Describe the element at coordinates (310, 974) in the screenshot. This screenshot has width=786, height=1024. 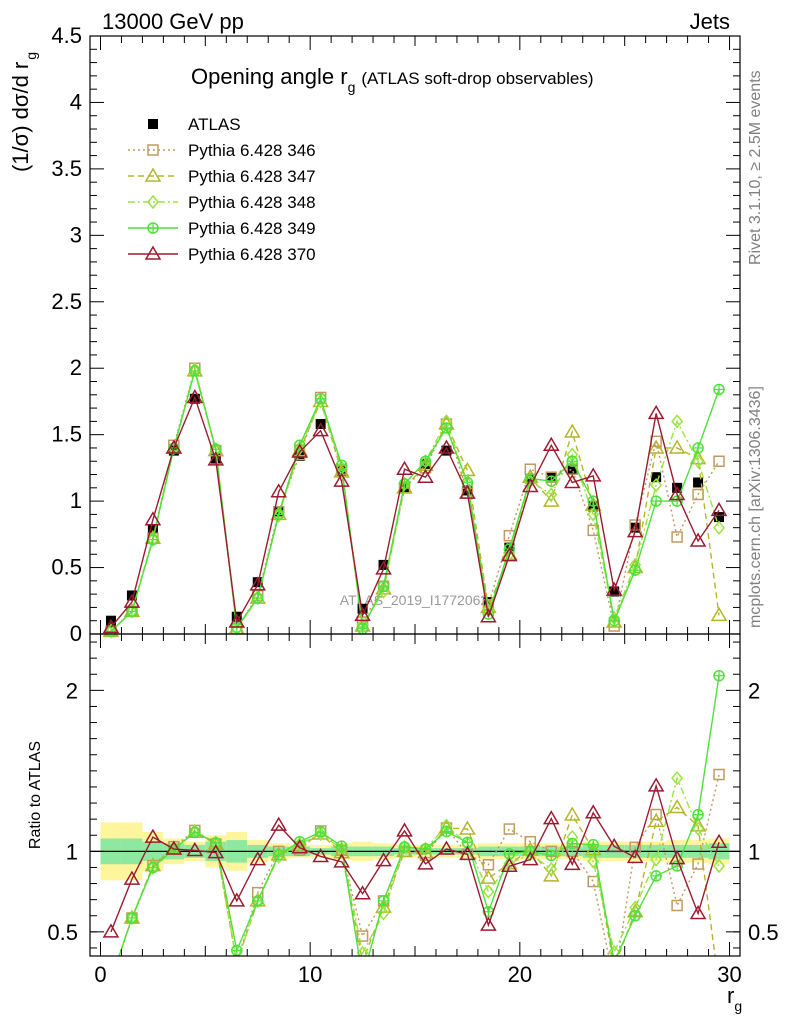
I see `x-tick-label: 10` at that location.